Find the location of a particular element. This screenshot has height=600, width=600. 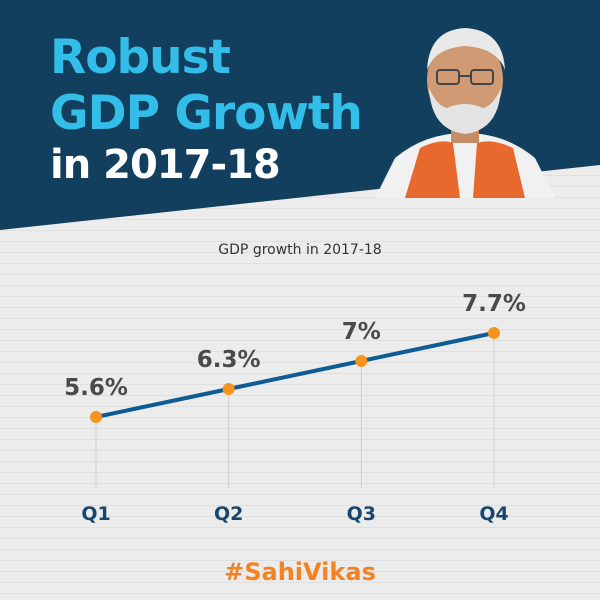

category-label: Q1 is located at coordinates (95, 514).